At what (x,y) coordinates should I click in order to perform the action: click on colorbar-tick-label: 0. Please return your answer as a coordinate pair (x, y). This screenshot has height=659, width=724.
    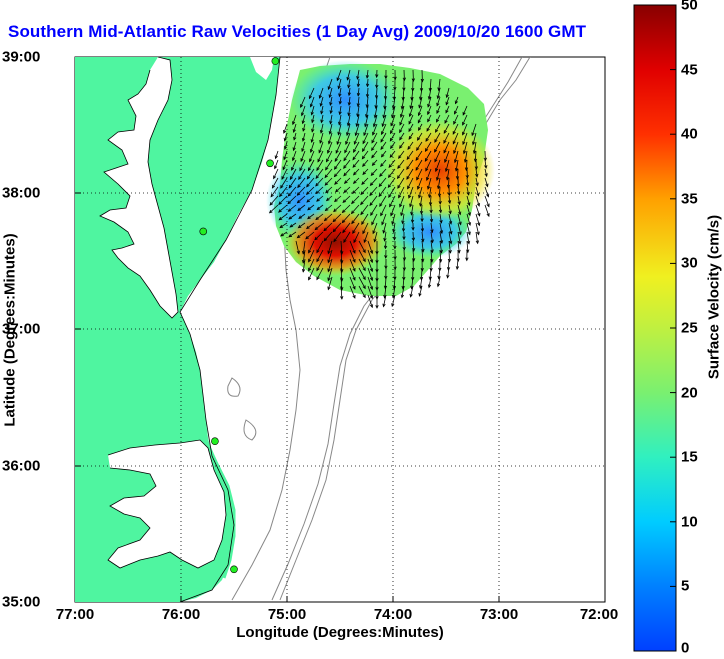
    Looking at the image, I should click on (685, 648).